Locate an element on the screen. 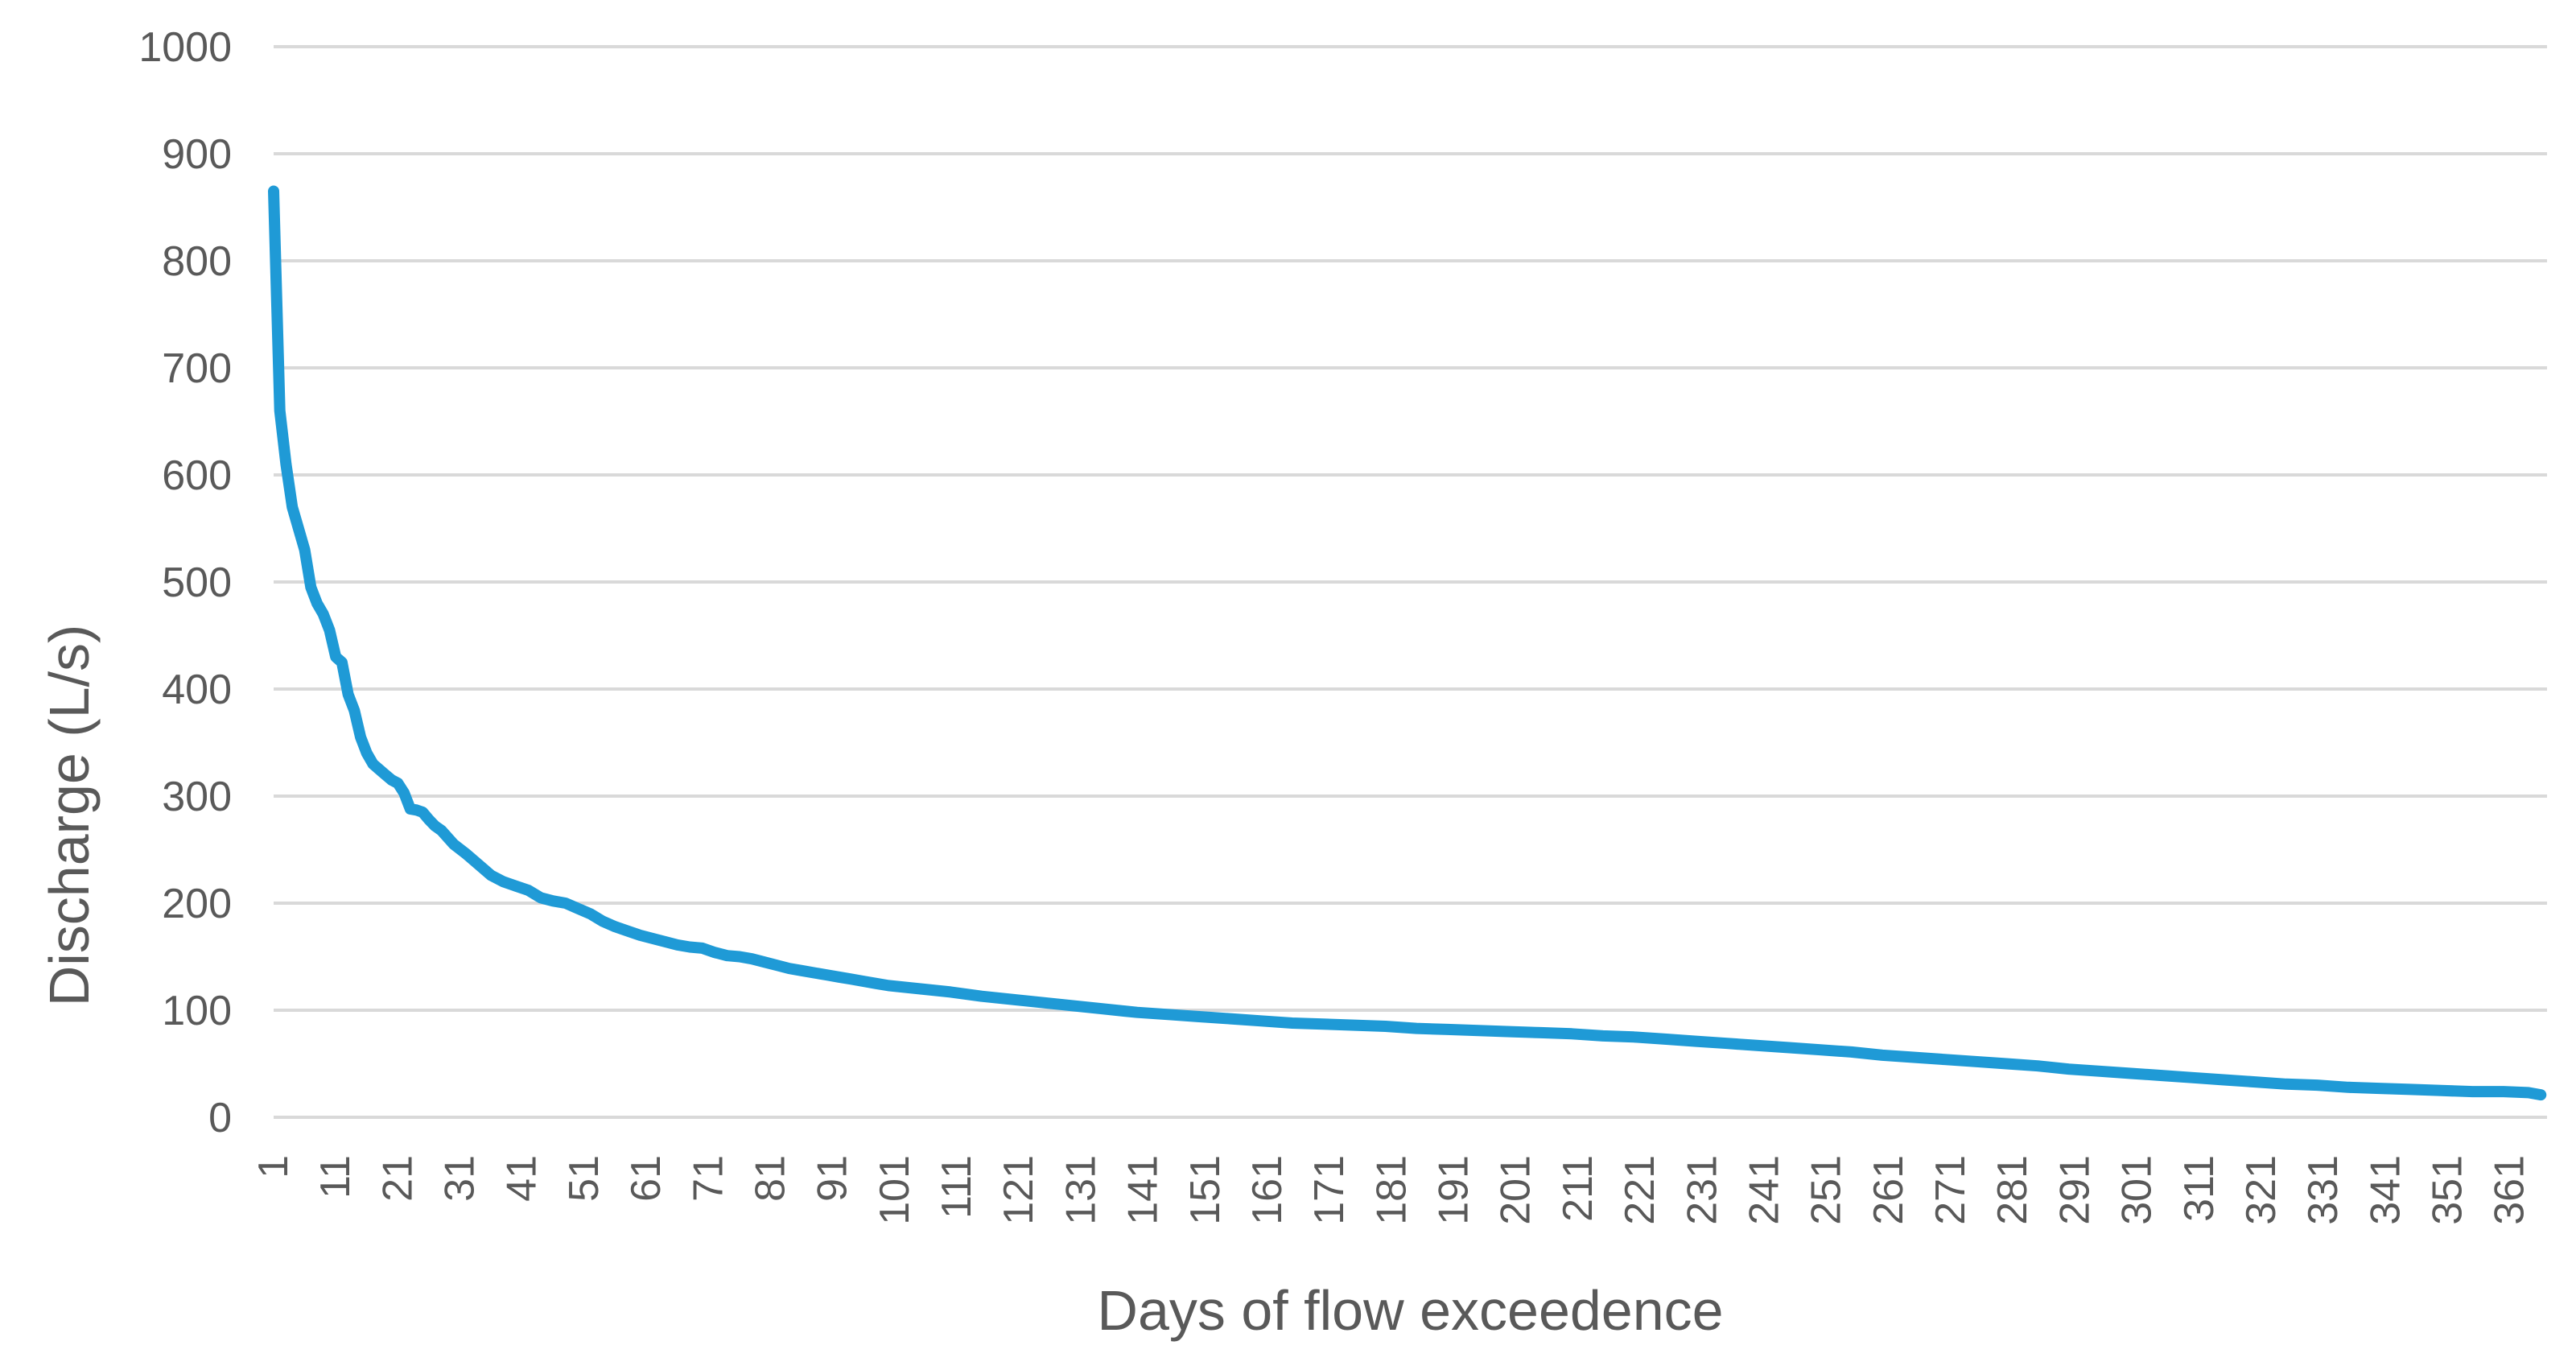 This screenshot has width=2576, height=1366. x-tick-label: 51 is located at coordinates (584, 1178).